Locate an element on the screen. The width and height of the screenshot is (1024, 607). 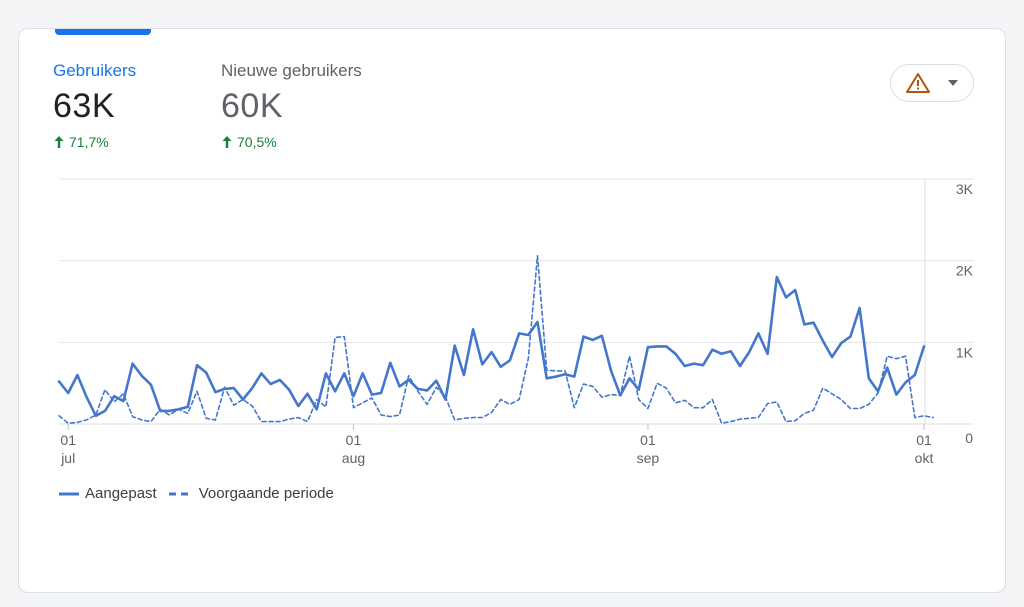
y-tick-label: 1K is located at coordinates (965, 352).